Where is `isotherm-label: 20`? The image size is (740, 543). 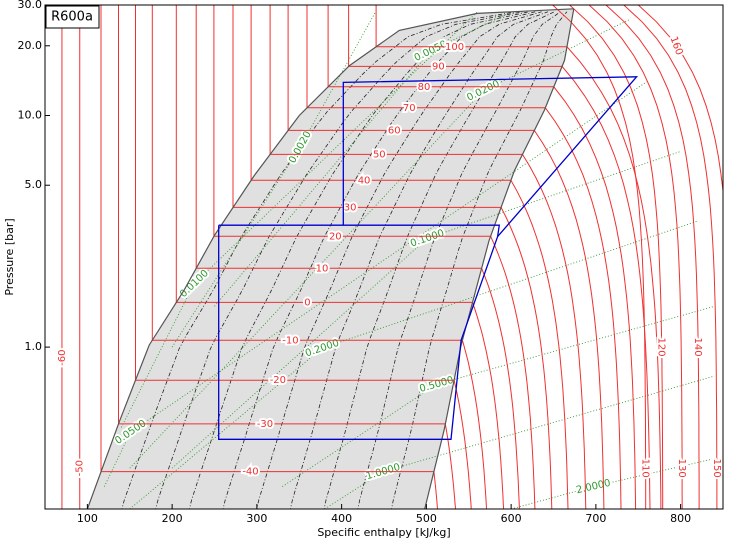 isotherm-label: 20 is located at coordinates (335, 236).